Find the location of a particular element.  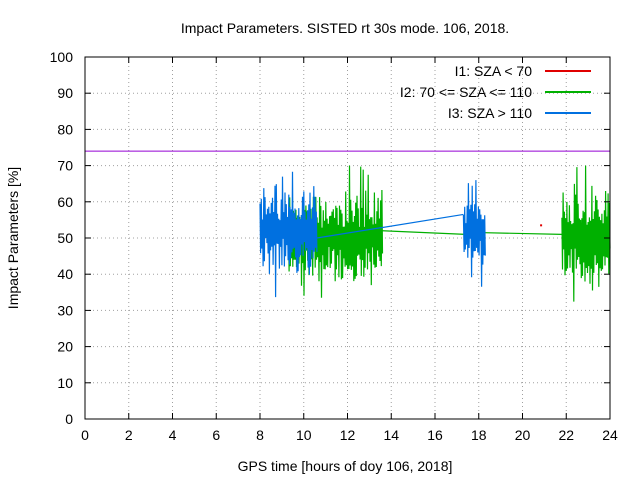

y-tick-label: 30 is located at coordinates (65, 310).